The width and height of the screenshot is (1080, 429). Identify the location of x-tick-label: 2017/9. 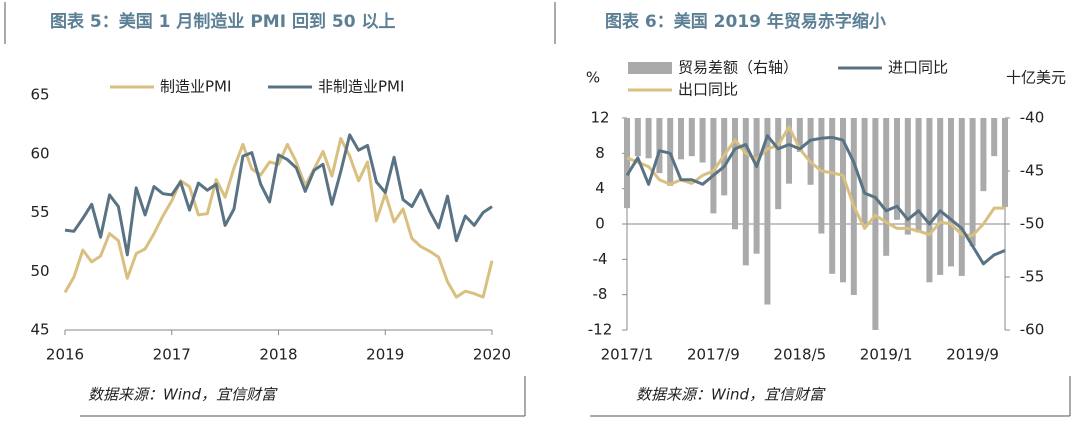
(713, 355).